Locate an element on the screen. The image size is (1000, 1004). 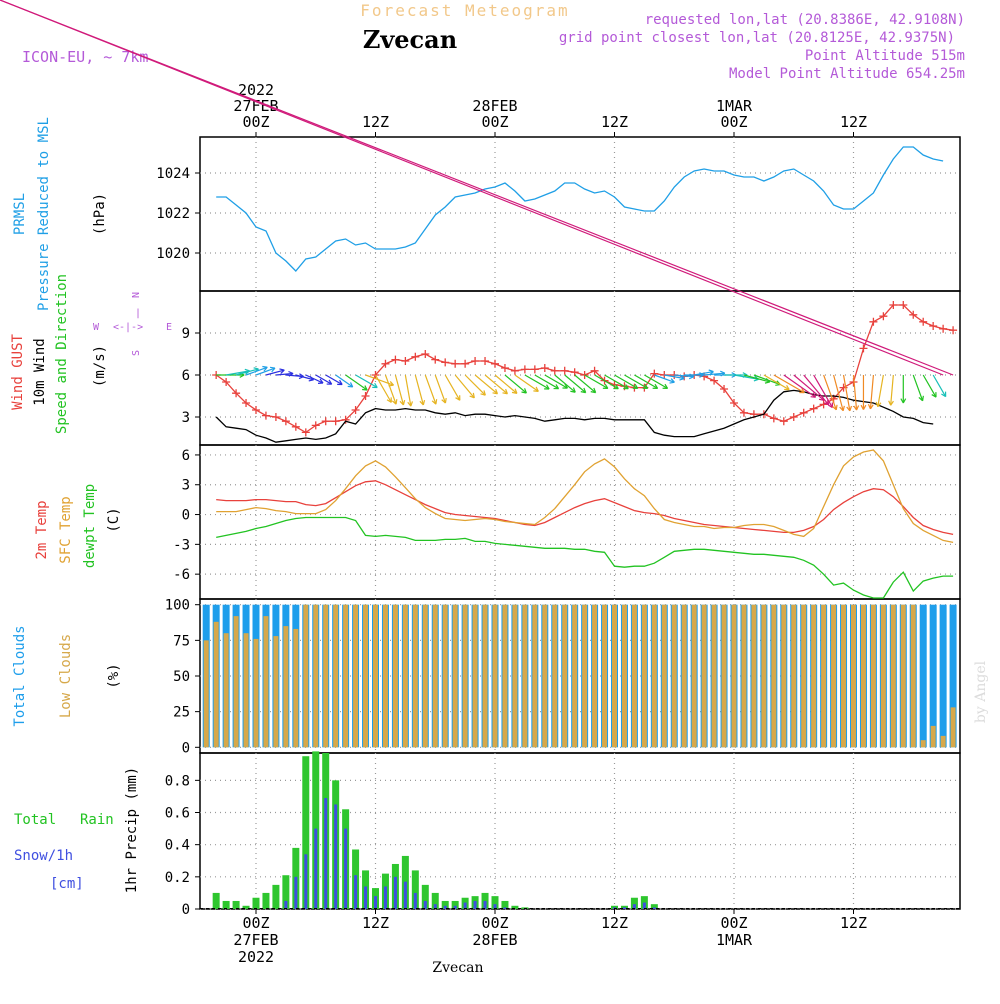
watermark: by Angel is located at coordinates (981, 691).